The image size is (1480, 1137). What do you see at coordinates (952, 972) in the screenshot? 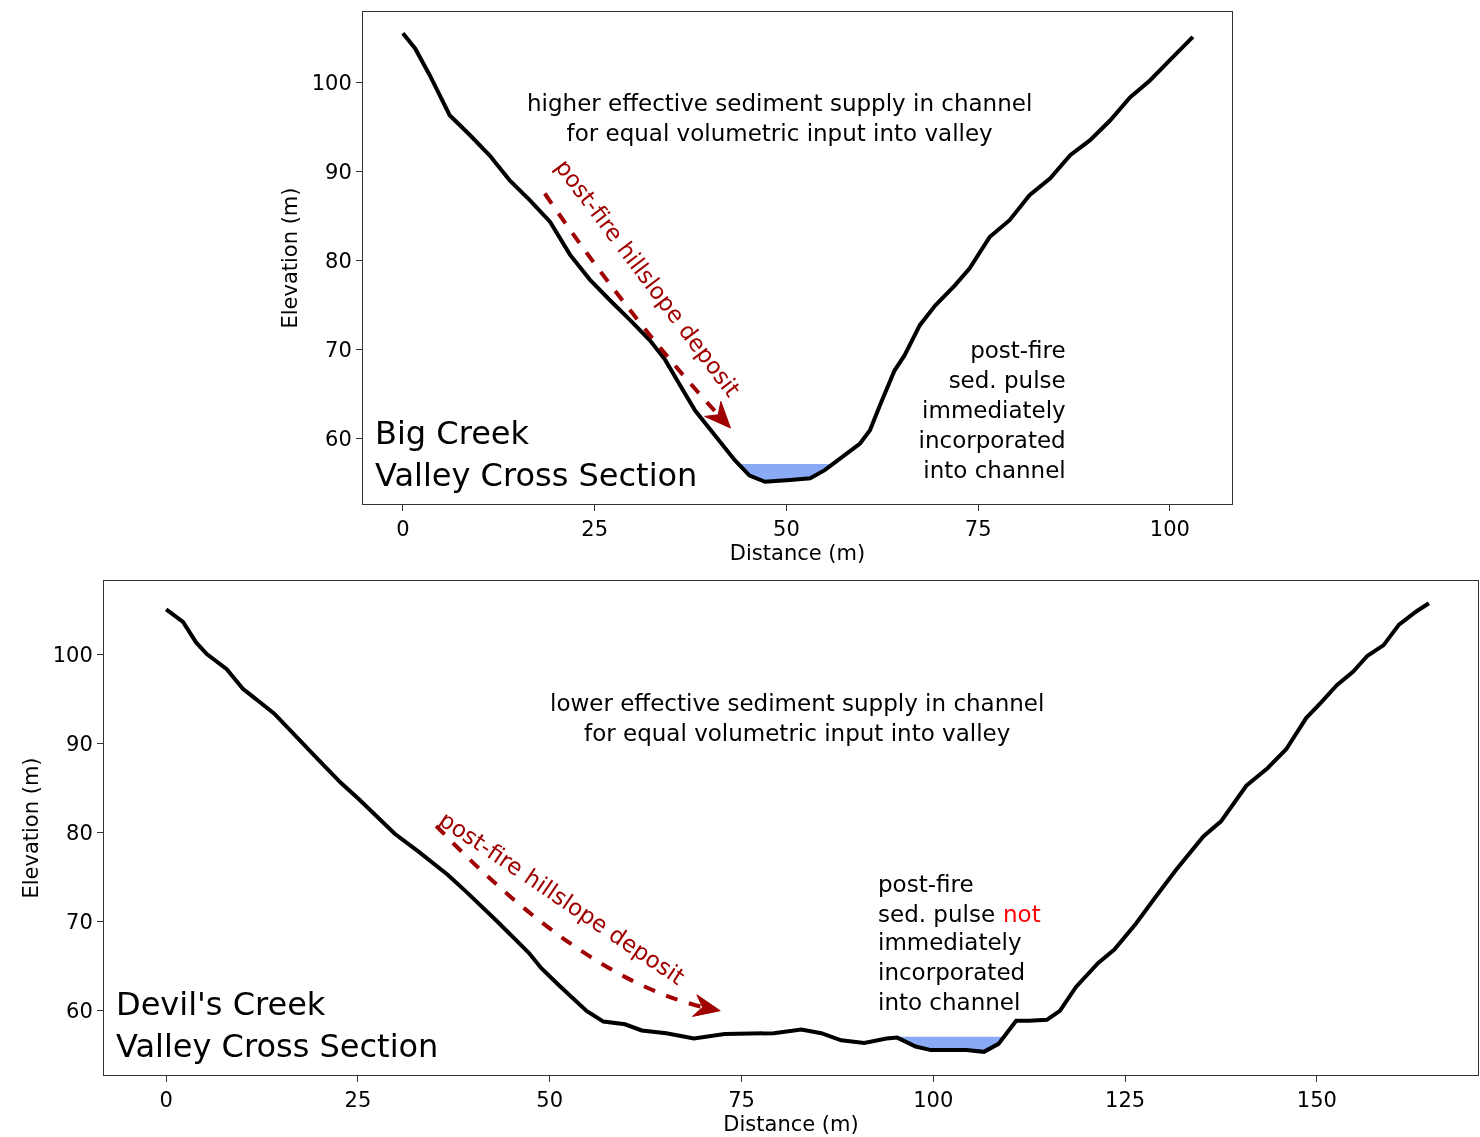
I see `annotation: immediately incorporated into channel` at bounding box center [952, 972].